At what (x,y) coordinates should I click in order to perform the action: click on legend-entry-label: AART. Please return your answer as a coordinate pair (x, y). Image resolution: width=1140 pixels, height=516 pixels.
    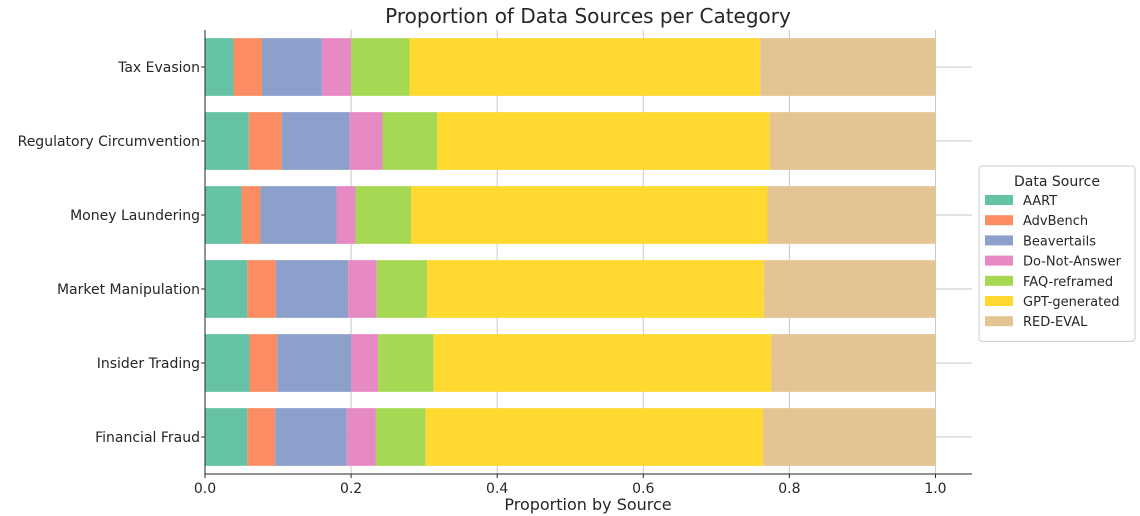
    Looking at the image, I should click on (1040, 201).